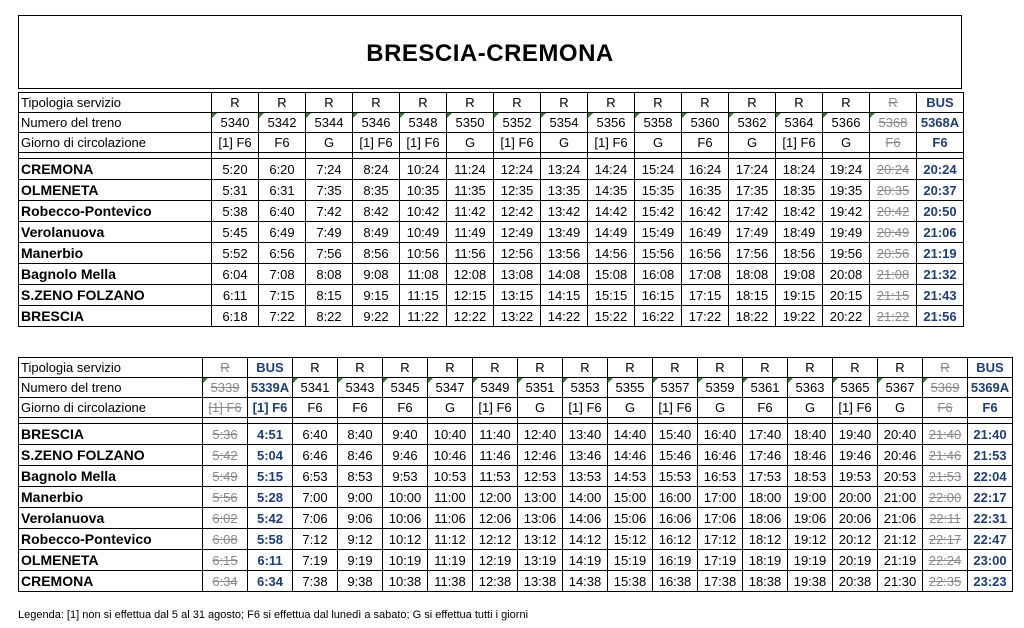 The height and width of the screenshot is (628, 1024). What do you see at coordinates (450, 434) in the screenshot?
I see `time-cell: 10:40` at bounding box center [450, 434].